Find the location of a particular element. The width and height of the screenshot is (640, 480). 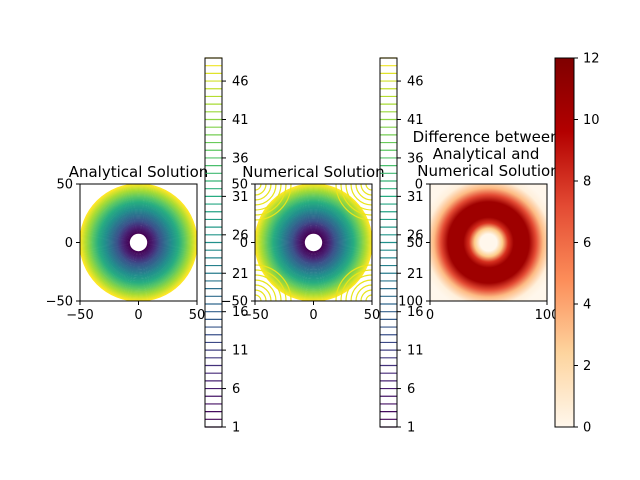

numerical-panel: Numerical Solution −50 0 50 50 0 −50 is located at coordinates (303, 243).